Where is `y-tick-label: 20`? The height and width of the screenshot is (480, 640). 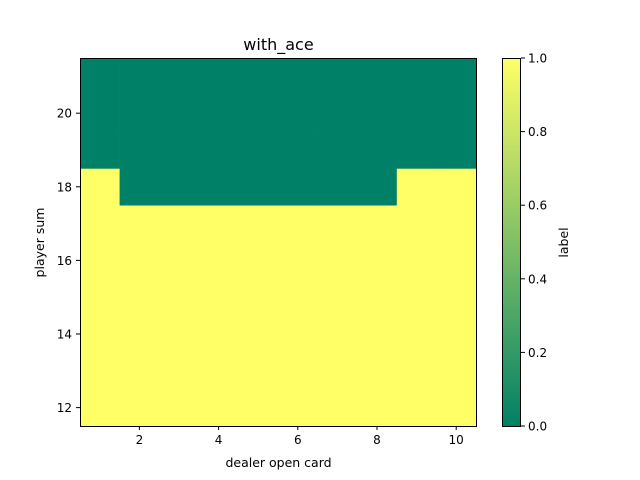
y-tick-label: 20 is located at coordinates (64, 114).